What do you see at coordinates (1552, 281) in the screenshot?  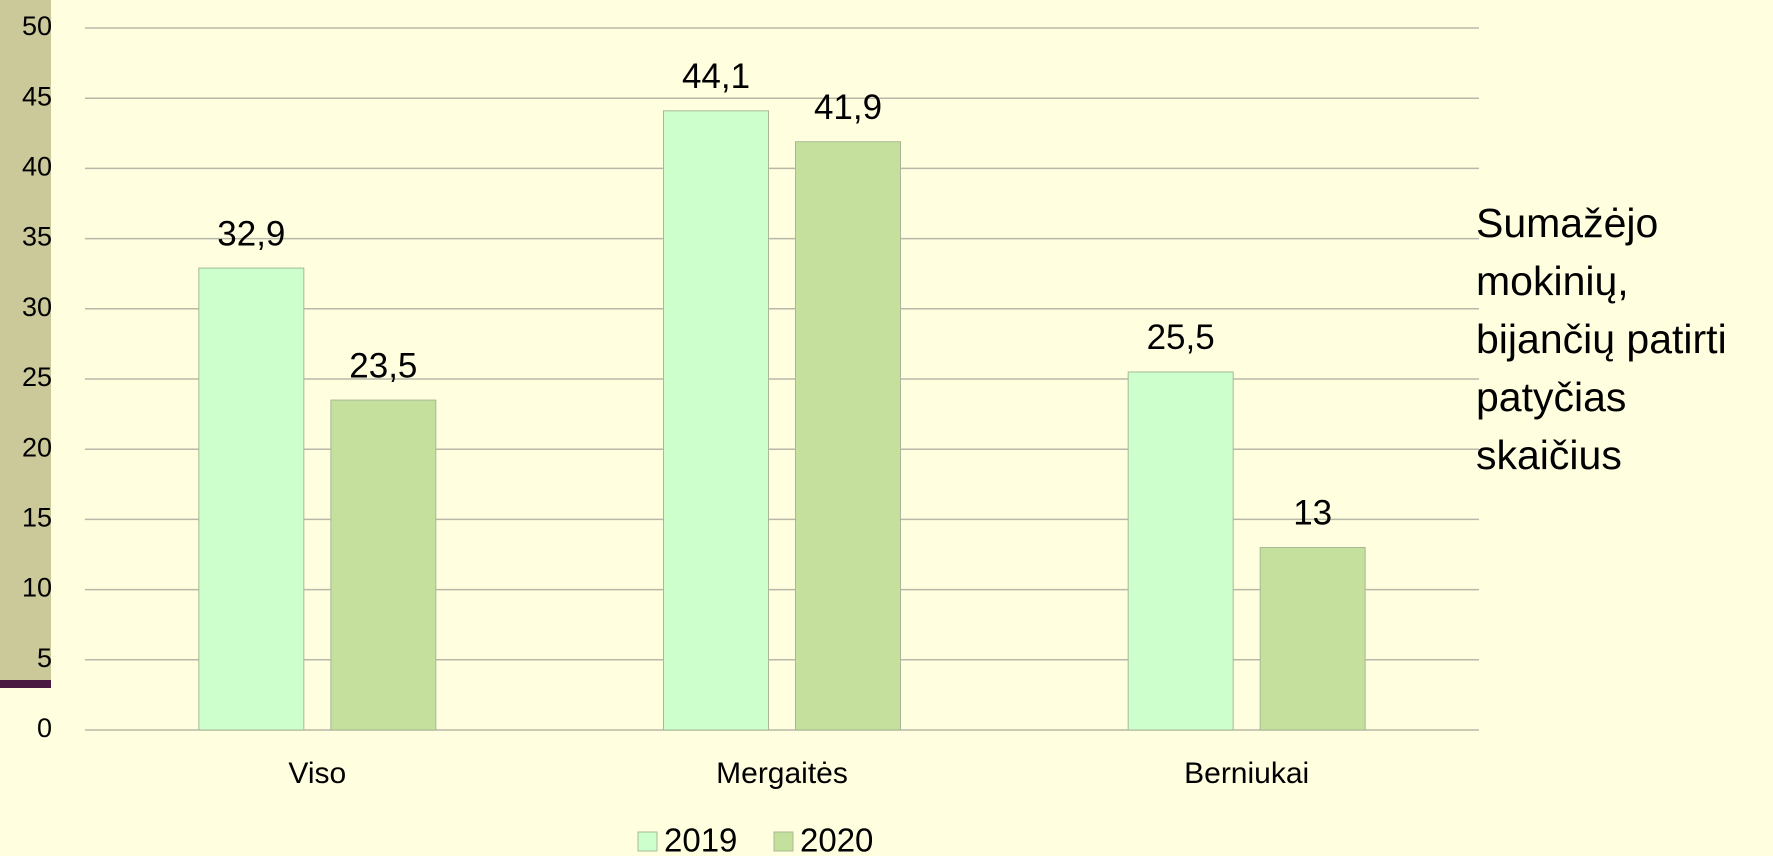 I see `annotation: mokinių,` at bounding box center [1552, 281].